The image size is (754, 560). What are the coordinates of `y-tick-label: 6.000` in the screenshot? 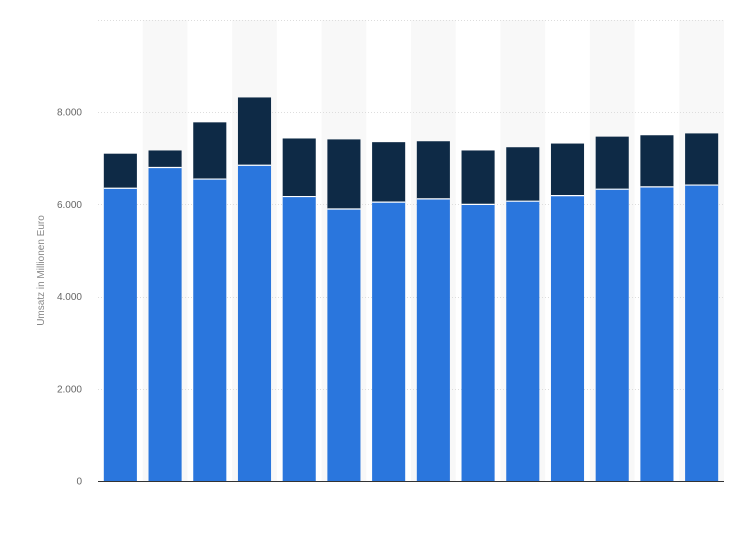 It's located at (69, 205).